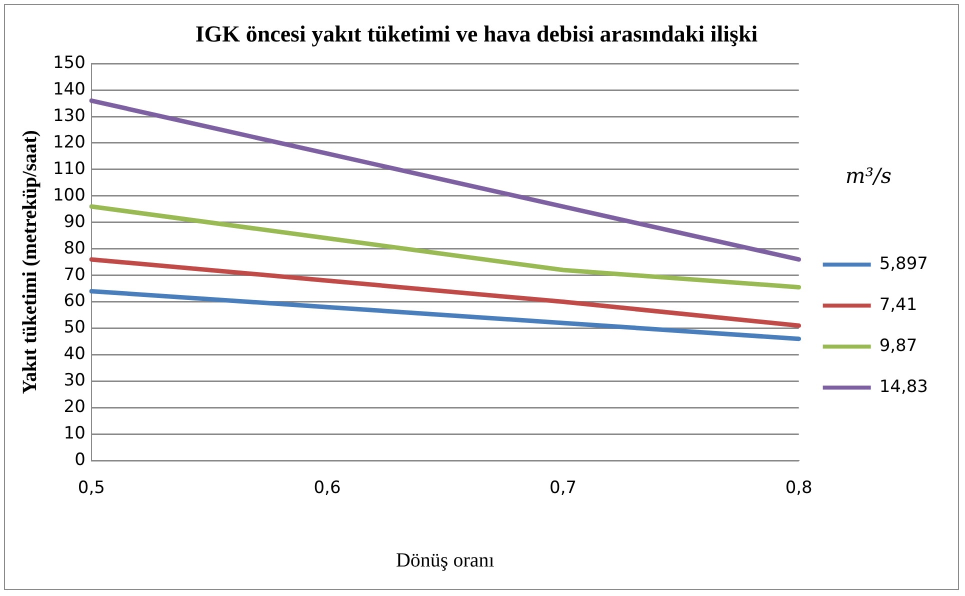 The image size is (965, 596). What do you see at coordinates (75, 380) in the screenshot?
I see `y-tick-label: 30` at bounding box center [75, 380].